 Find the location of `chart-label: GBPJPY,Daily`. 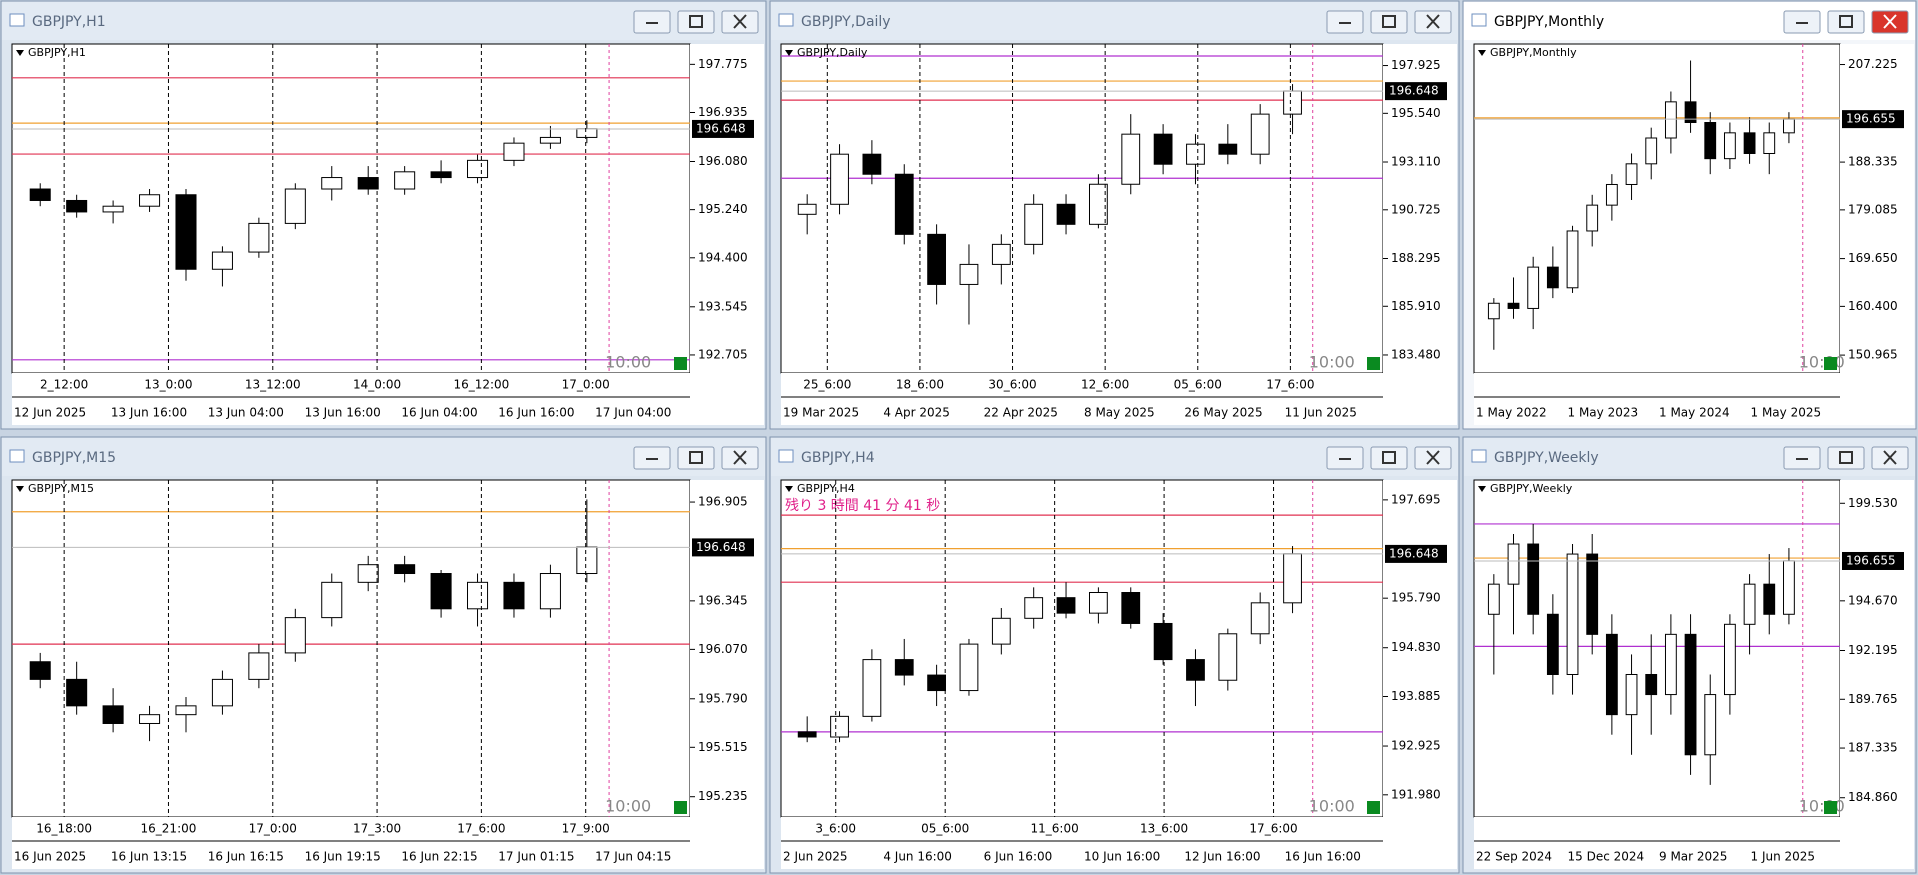

chart-label: GBPJPY,Daily is located at coordinates (832, 52).